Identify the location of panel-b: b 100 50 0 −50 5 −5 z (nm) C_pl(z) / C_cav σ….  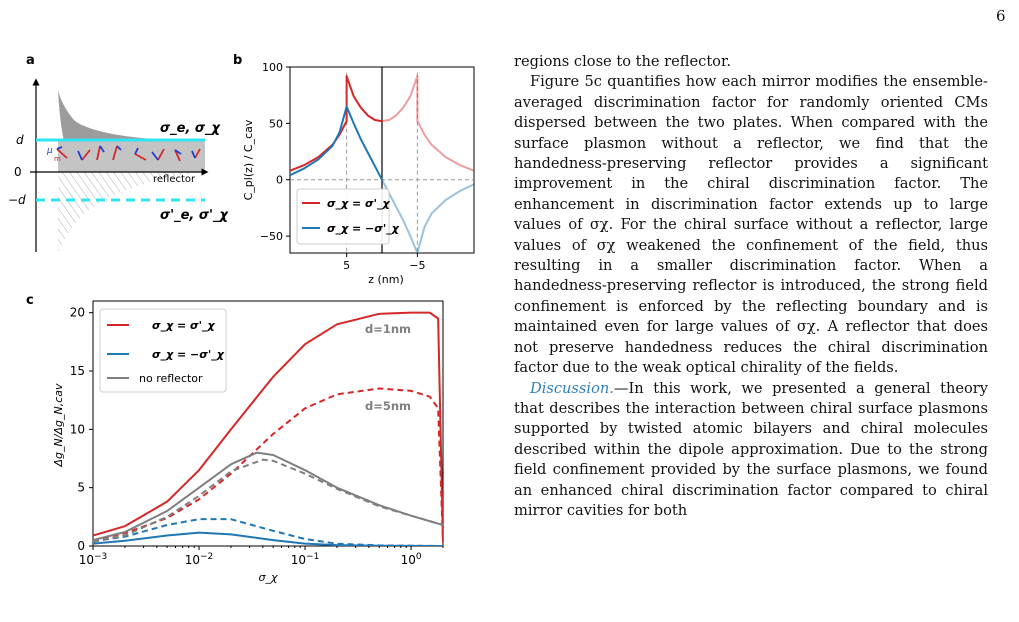
(354, 169).